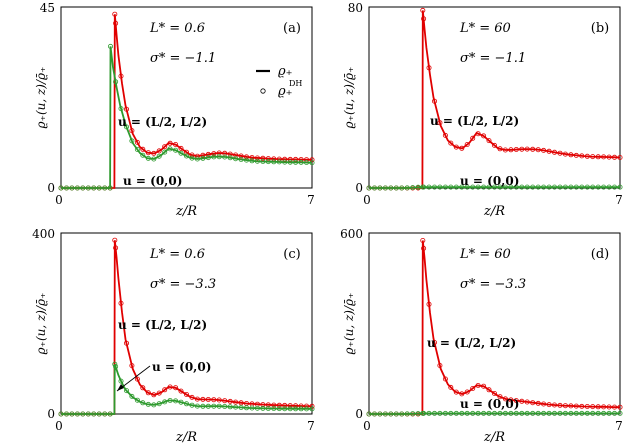  Describe the element at coordinates (291, 254) in the screenshot. I see `panel-label: (c)` at that location.